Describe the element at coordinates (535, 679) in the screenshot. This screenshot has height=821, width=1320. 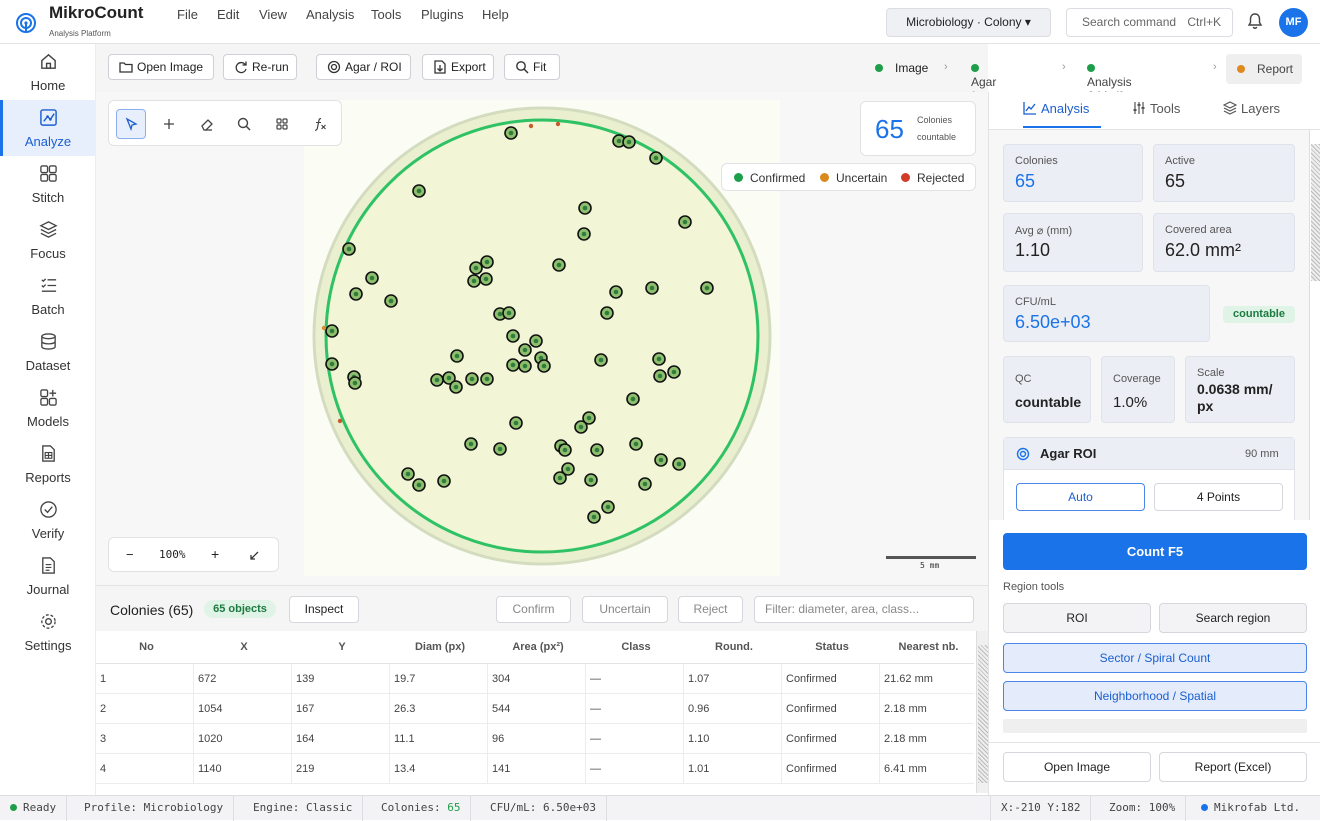
I see `table-row: 1 672 139 19.7 304—1.07 Confirmed 21.62 mm` at that location.